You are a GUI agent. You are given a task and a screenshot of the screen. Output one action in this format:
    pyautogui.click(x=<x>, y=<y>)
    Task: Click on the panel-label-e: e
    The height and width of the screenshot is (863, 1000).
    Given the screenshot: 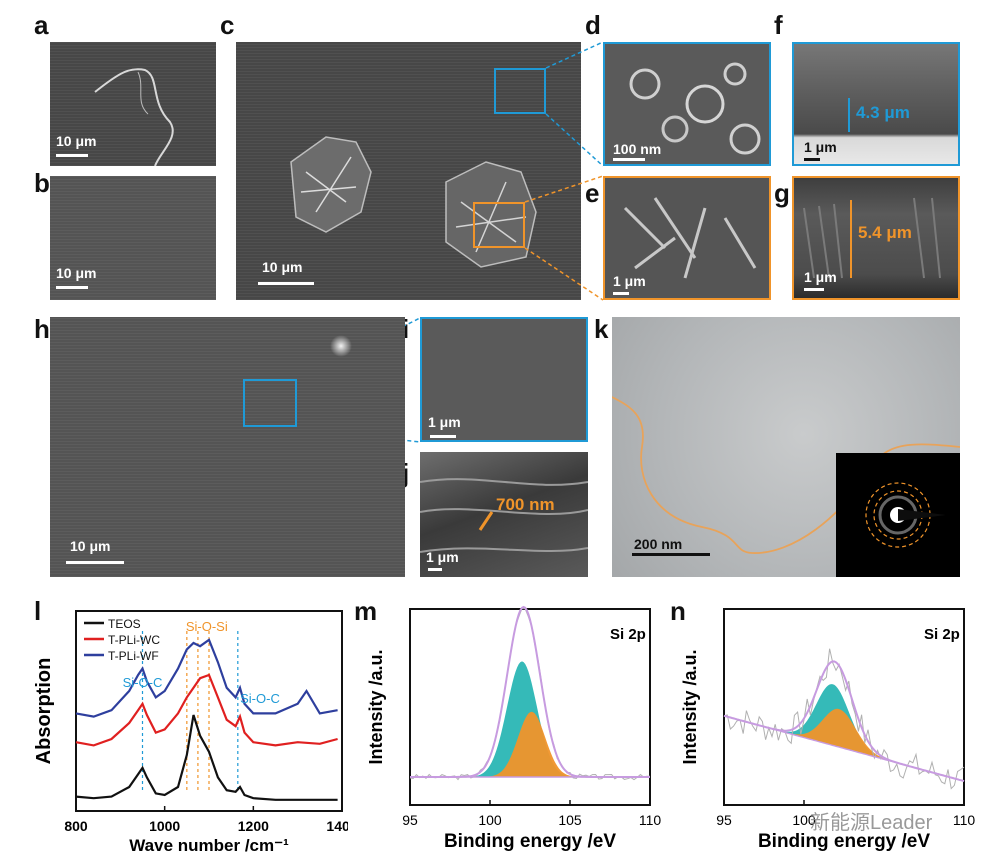 What is the action you would take?
    pyautogui.click(x=592, y=193)
    